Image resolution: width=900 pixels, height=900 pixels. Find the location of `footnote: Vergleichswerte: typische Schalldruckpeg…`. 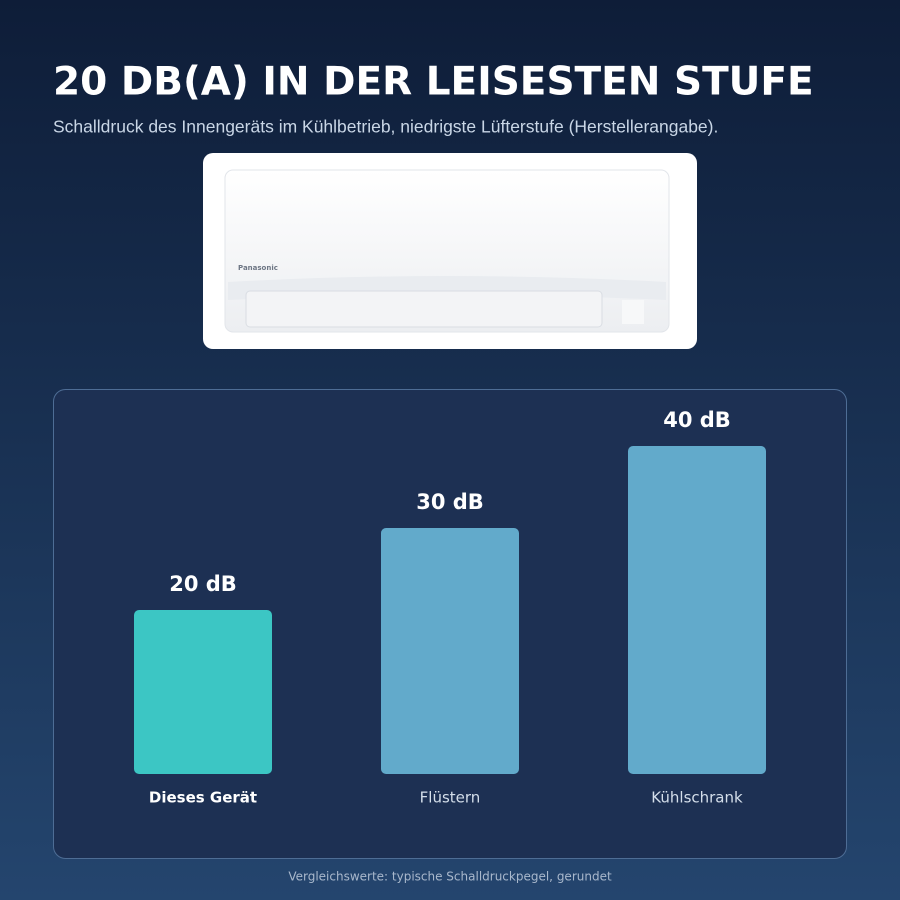

footnote: Vergleichswerte: typische Schalldruckpeg… is located at coordinates (450, 877).